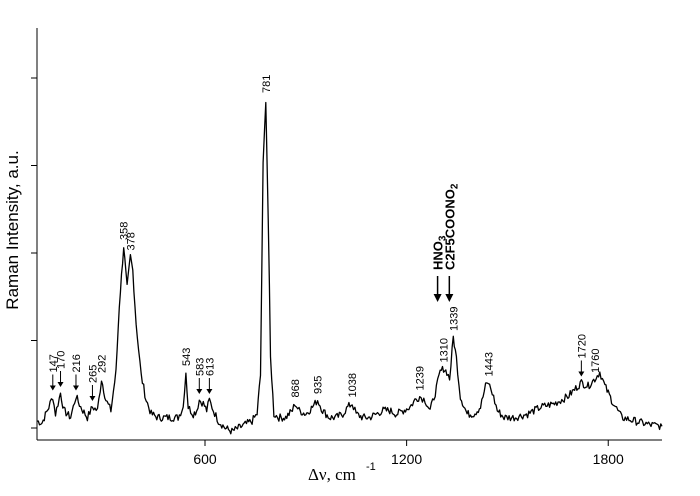  I want to click on peak-label: 935, so click(319, 385).